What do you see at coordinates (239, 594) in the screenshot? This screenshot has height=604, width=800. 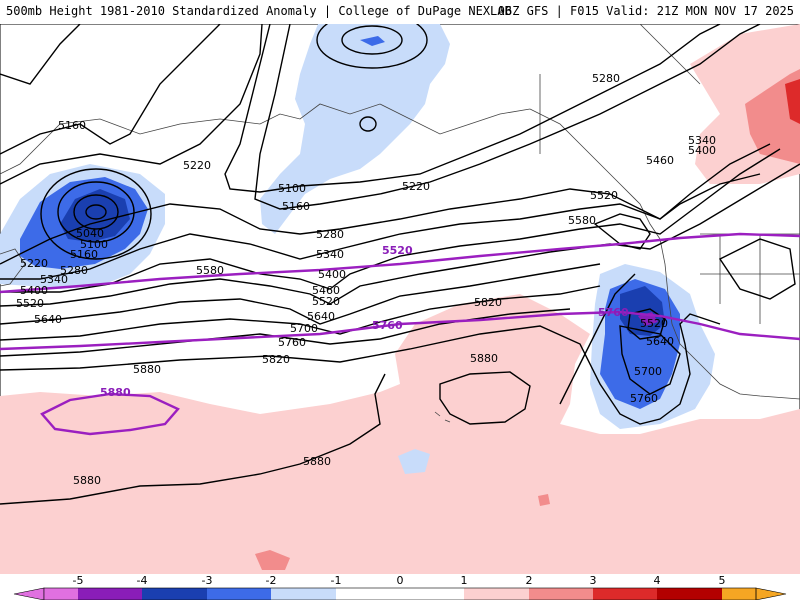 I see `colorbar-swatch-neg2` at bounding box center [239, 594].